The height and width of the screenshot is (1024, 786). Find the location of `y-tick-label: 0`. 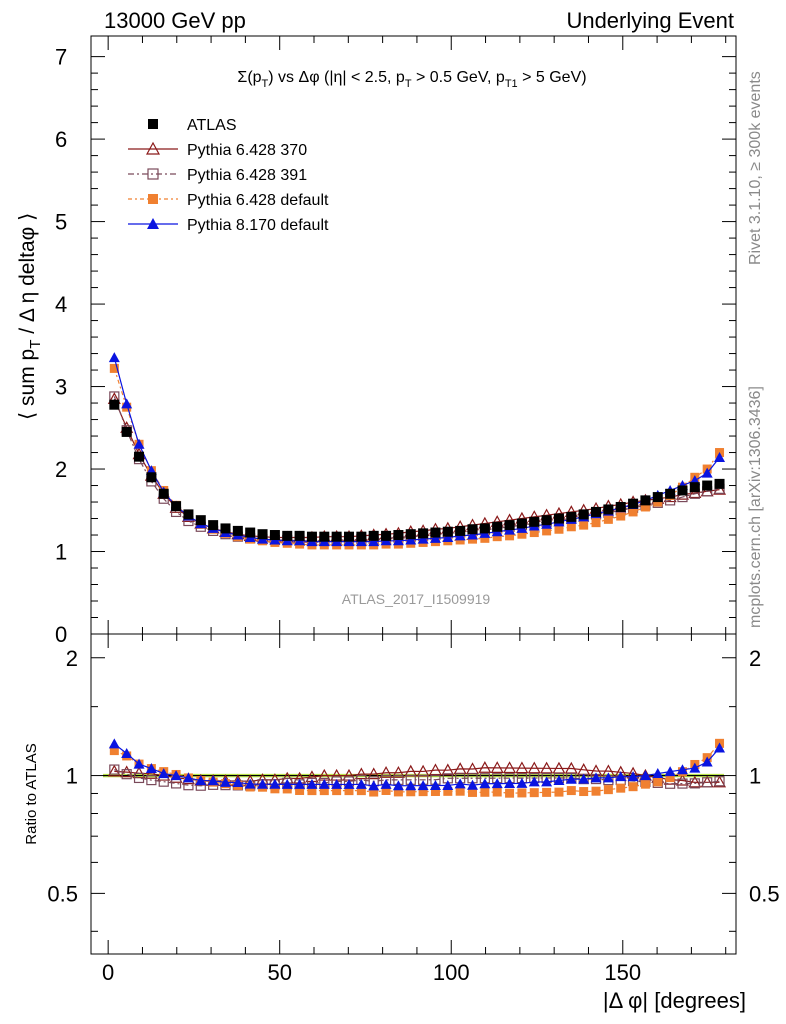

y-tick-label: 0 is located at coordinates (61, 634).